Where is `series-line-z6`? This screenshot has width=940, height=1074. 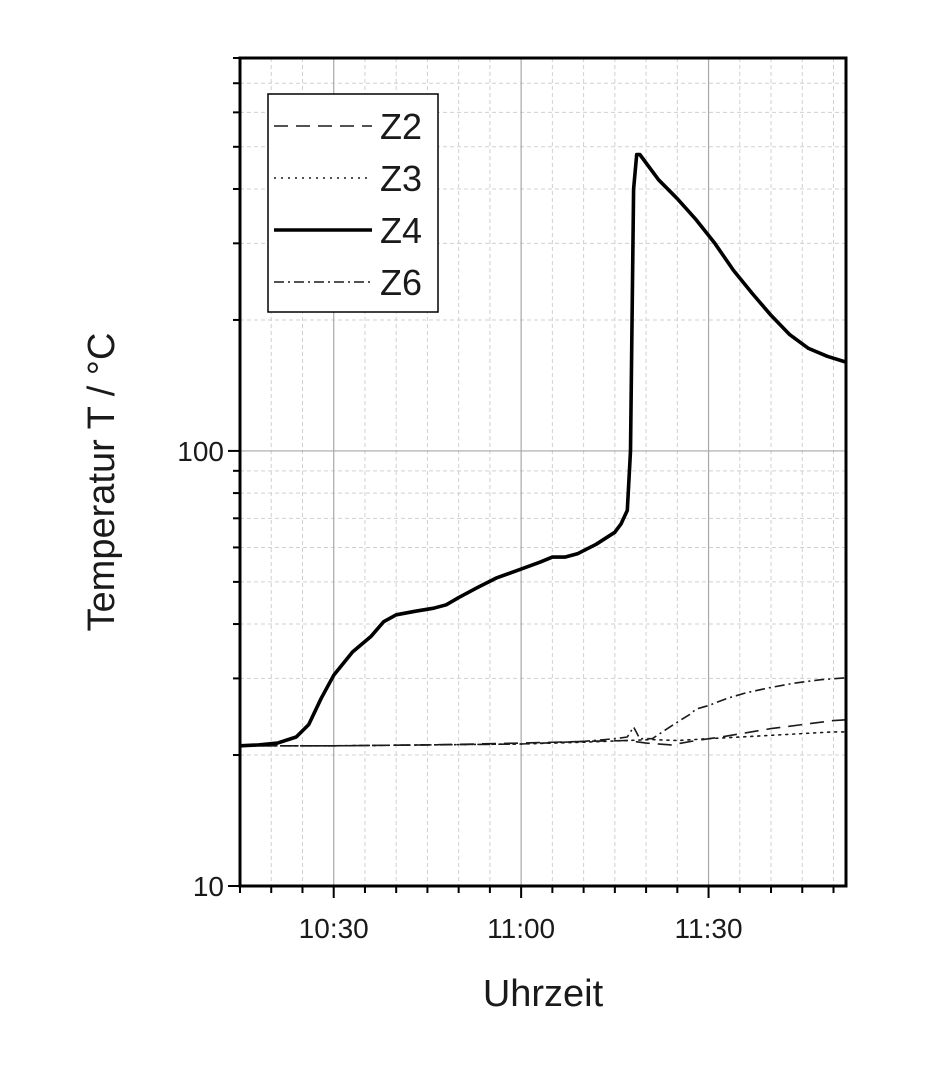 series-line-z6 is located at coordinates (543, 712).